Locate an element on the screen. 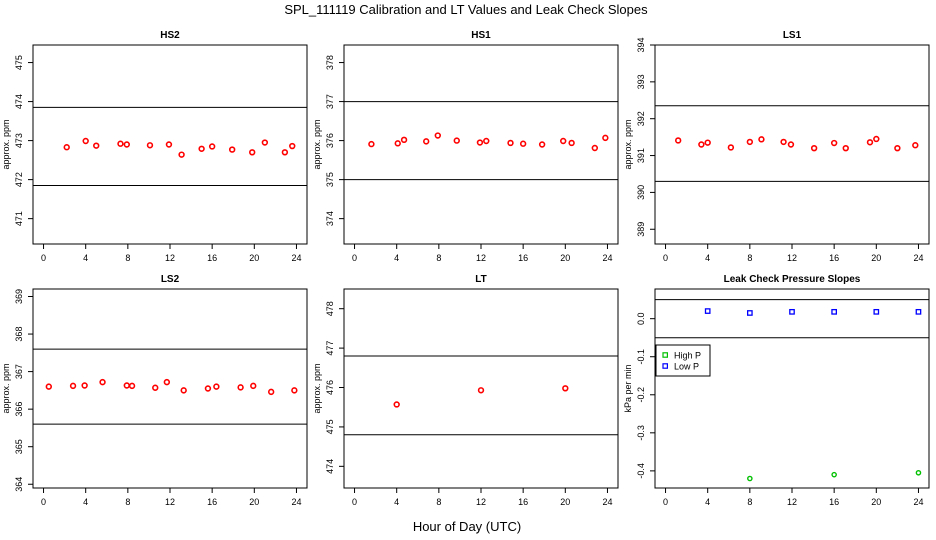 This screenshot has width=936, height=540. x-tick-label: 4 is located at coordinates (707, 258).